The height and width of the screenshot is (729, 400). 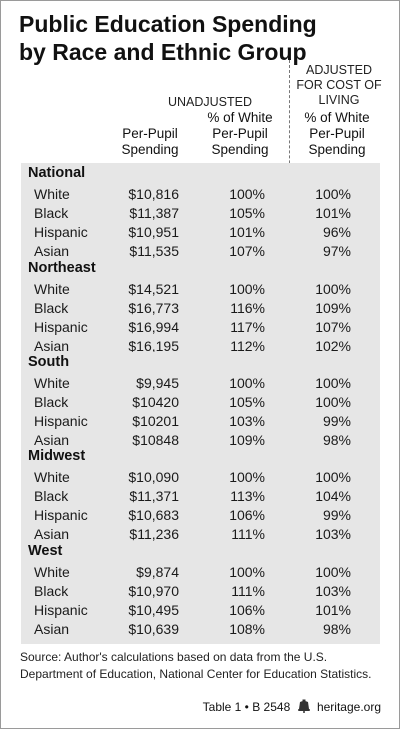 I want to click on per-pupil-value: $10,951, so click(x=153, y=232).